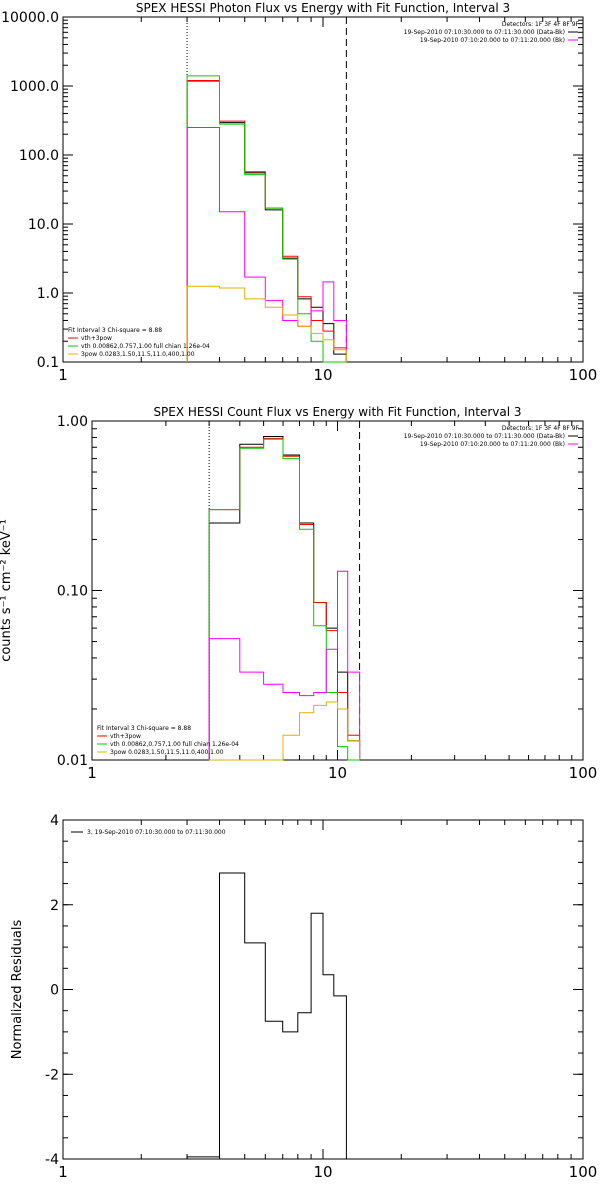  Describe the element at coordinates (39, 156) in the screenshot. I see `y-tick-label: 100.0` at that location.